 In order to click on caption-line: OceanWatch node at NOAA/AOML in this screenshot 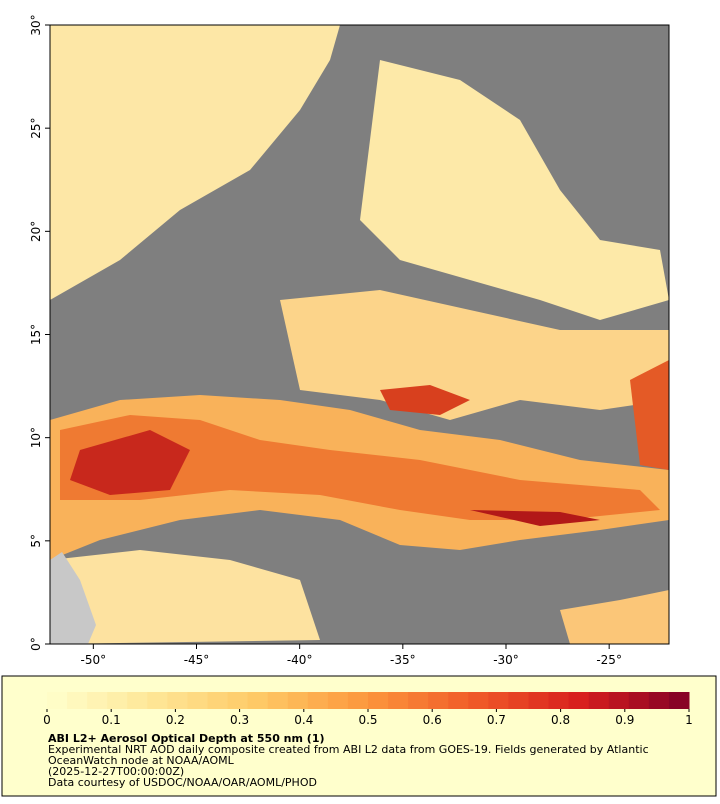, I will do `click(141, 760)`.